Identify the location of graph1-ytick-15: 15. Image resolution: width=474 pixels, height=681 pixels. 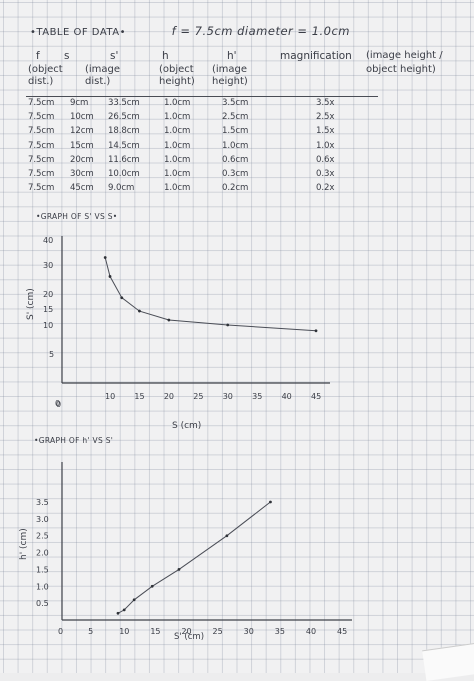
(48, 309).